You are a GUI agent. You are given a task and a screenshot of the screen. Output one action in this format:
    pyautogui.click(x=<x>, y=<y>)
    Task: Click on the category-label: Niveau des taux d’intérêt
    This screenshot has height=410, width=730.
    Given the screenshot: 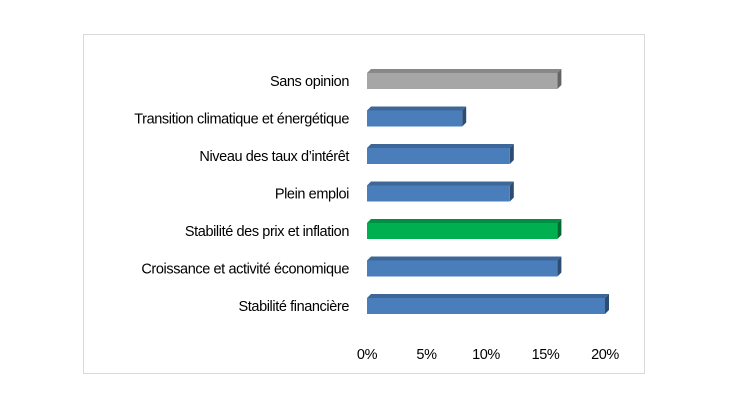 What is the action you would take?
    pyautogui.click(x=274, y=157)
    